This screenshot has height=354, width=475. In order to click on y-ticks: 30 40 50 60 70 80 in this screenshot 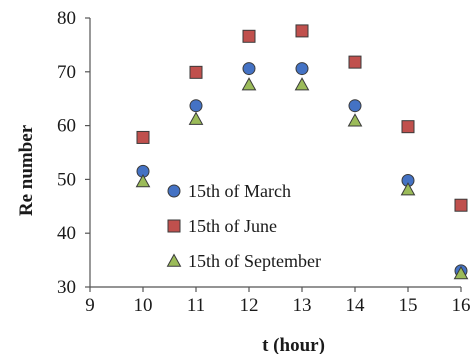, I will do `click(73, 153)`.